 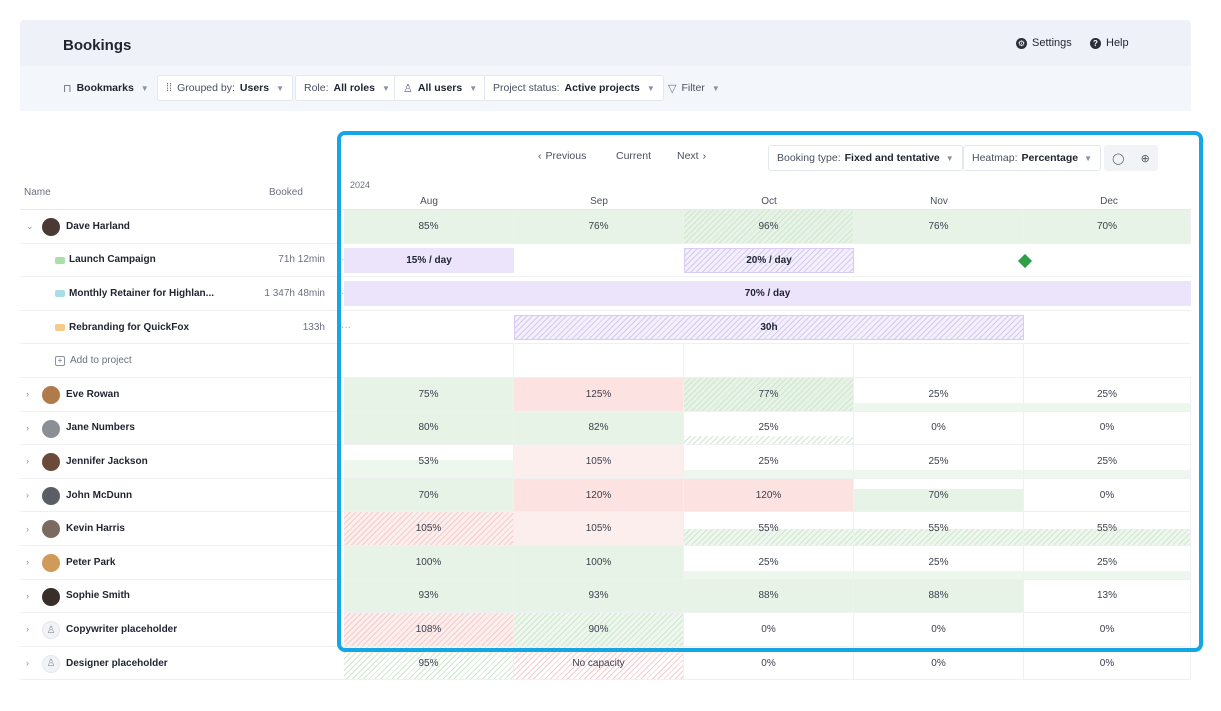 What do you see at coordinates (1109, 43) in the screenshot?
I see `help-button: ? Help` at bounding box center [1109, 43].